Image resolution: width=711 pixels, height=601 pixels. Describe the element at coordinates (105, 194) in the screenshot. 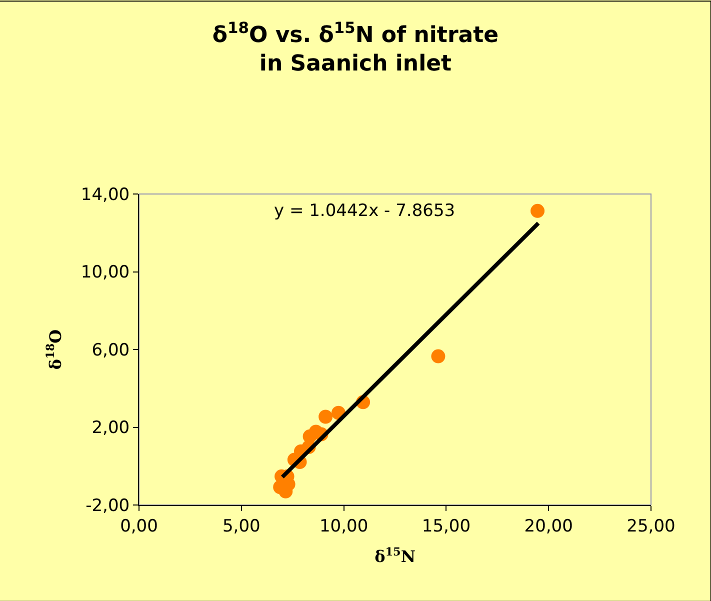

I see `y-tick-label: 14,00` at that location.